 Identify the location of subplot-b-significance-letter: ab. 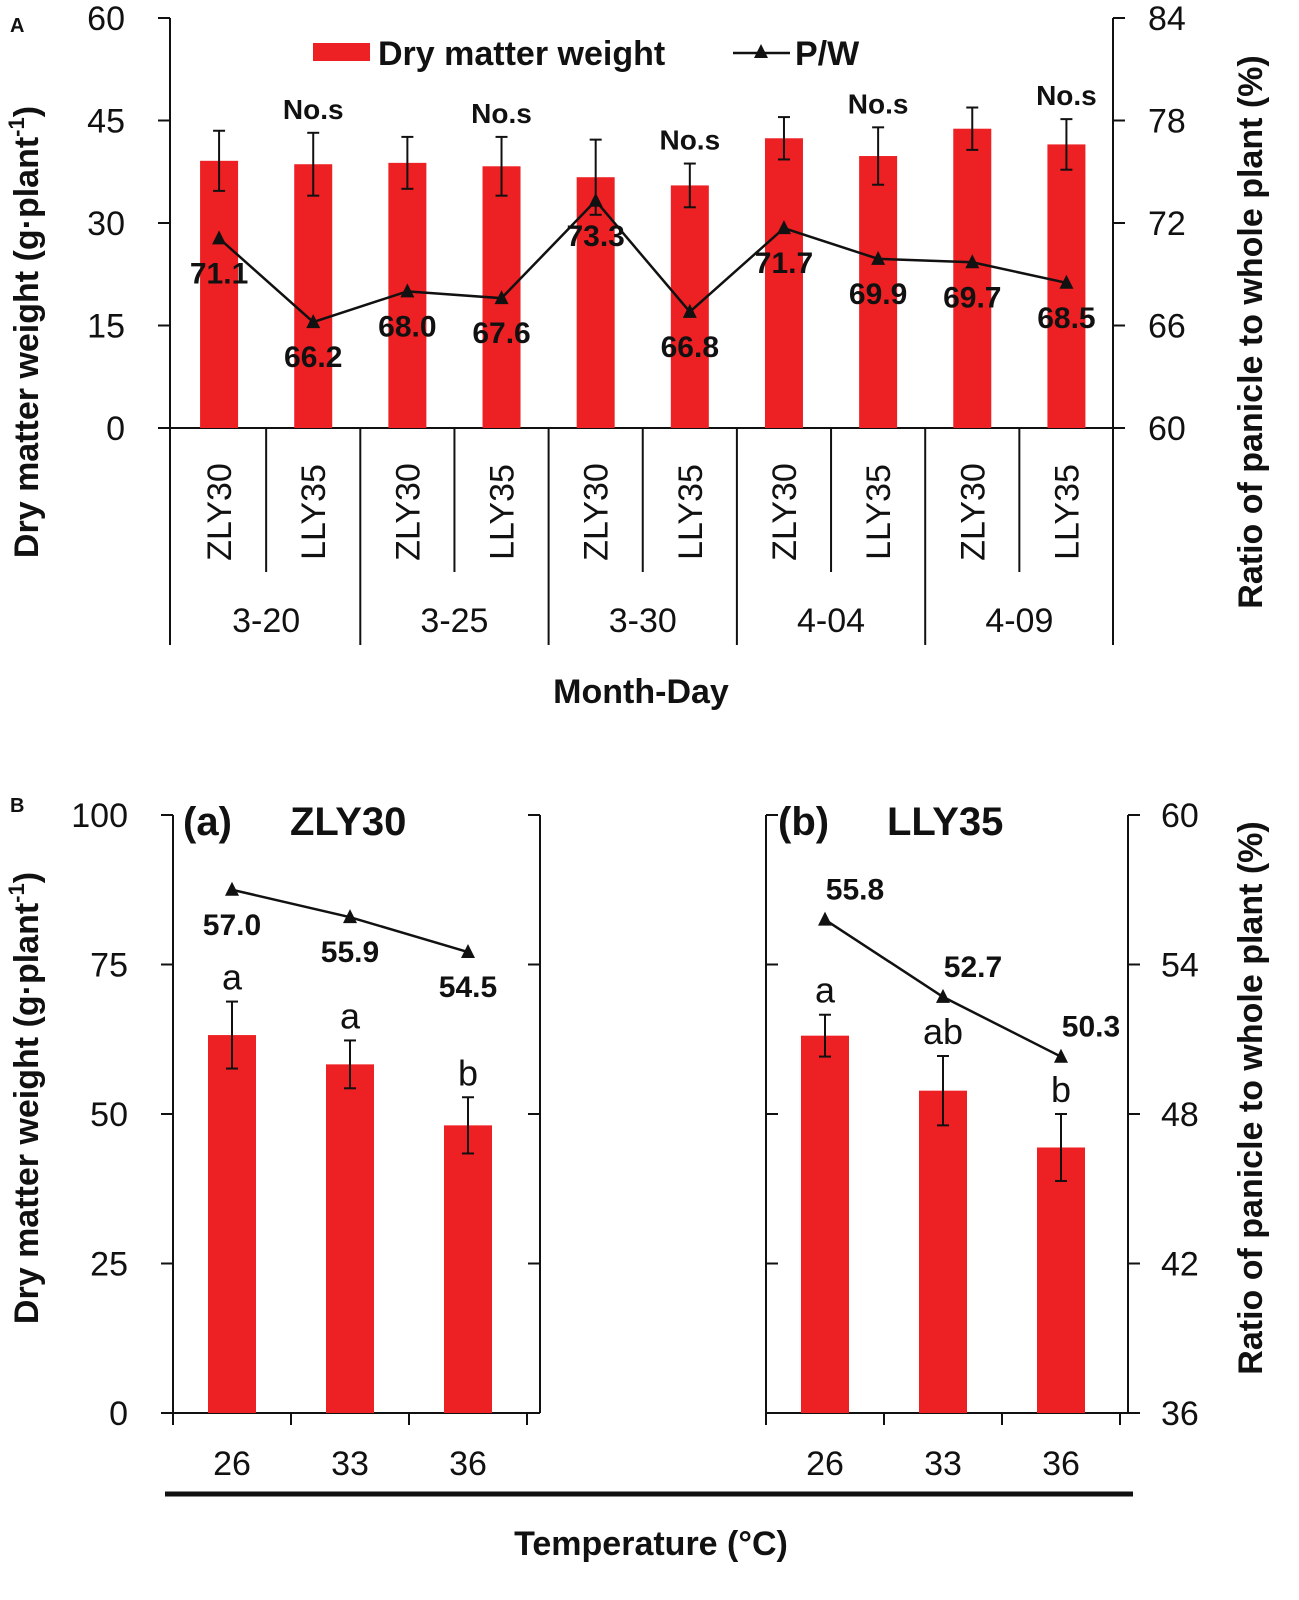
(943, 1031).